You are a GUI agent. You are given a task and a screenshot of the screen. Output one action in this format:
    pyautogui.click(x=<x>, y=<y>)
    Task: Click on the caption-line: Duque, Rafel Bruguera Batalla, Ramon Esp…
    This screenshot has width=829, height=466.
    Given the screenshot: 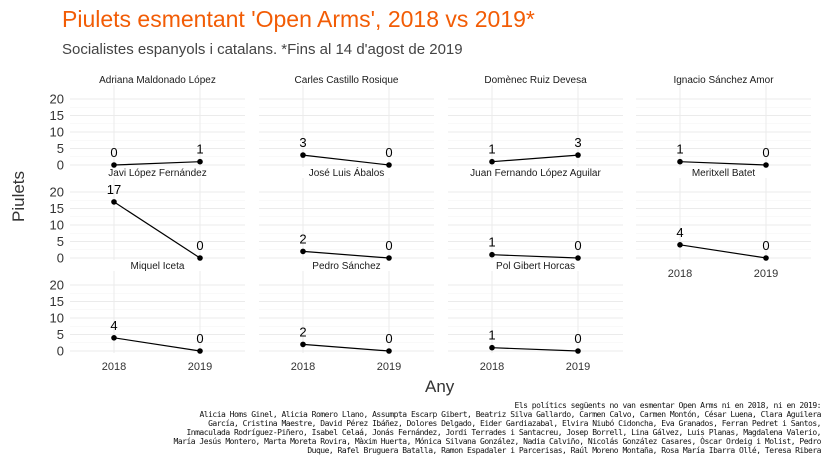 What is the action you would take?
    pyautogui.click(x=564, y=451)
    